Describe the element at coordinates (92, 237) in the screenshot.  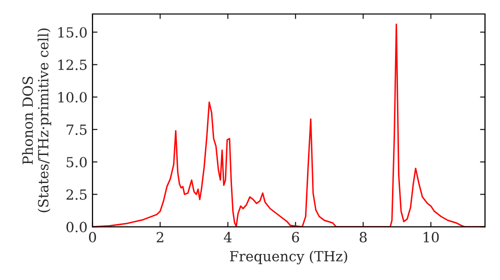
I see `x-tick-label: 0` at that location.